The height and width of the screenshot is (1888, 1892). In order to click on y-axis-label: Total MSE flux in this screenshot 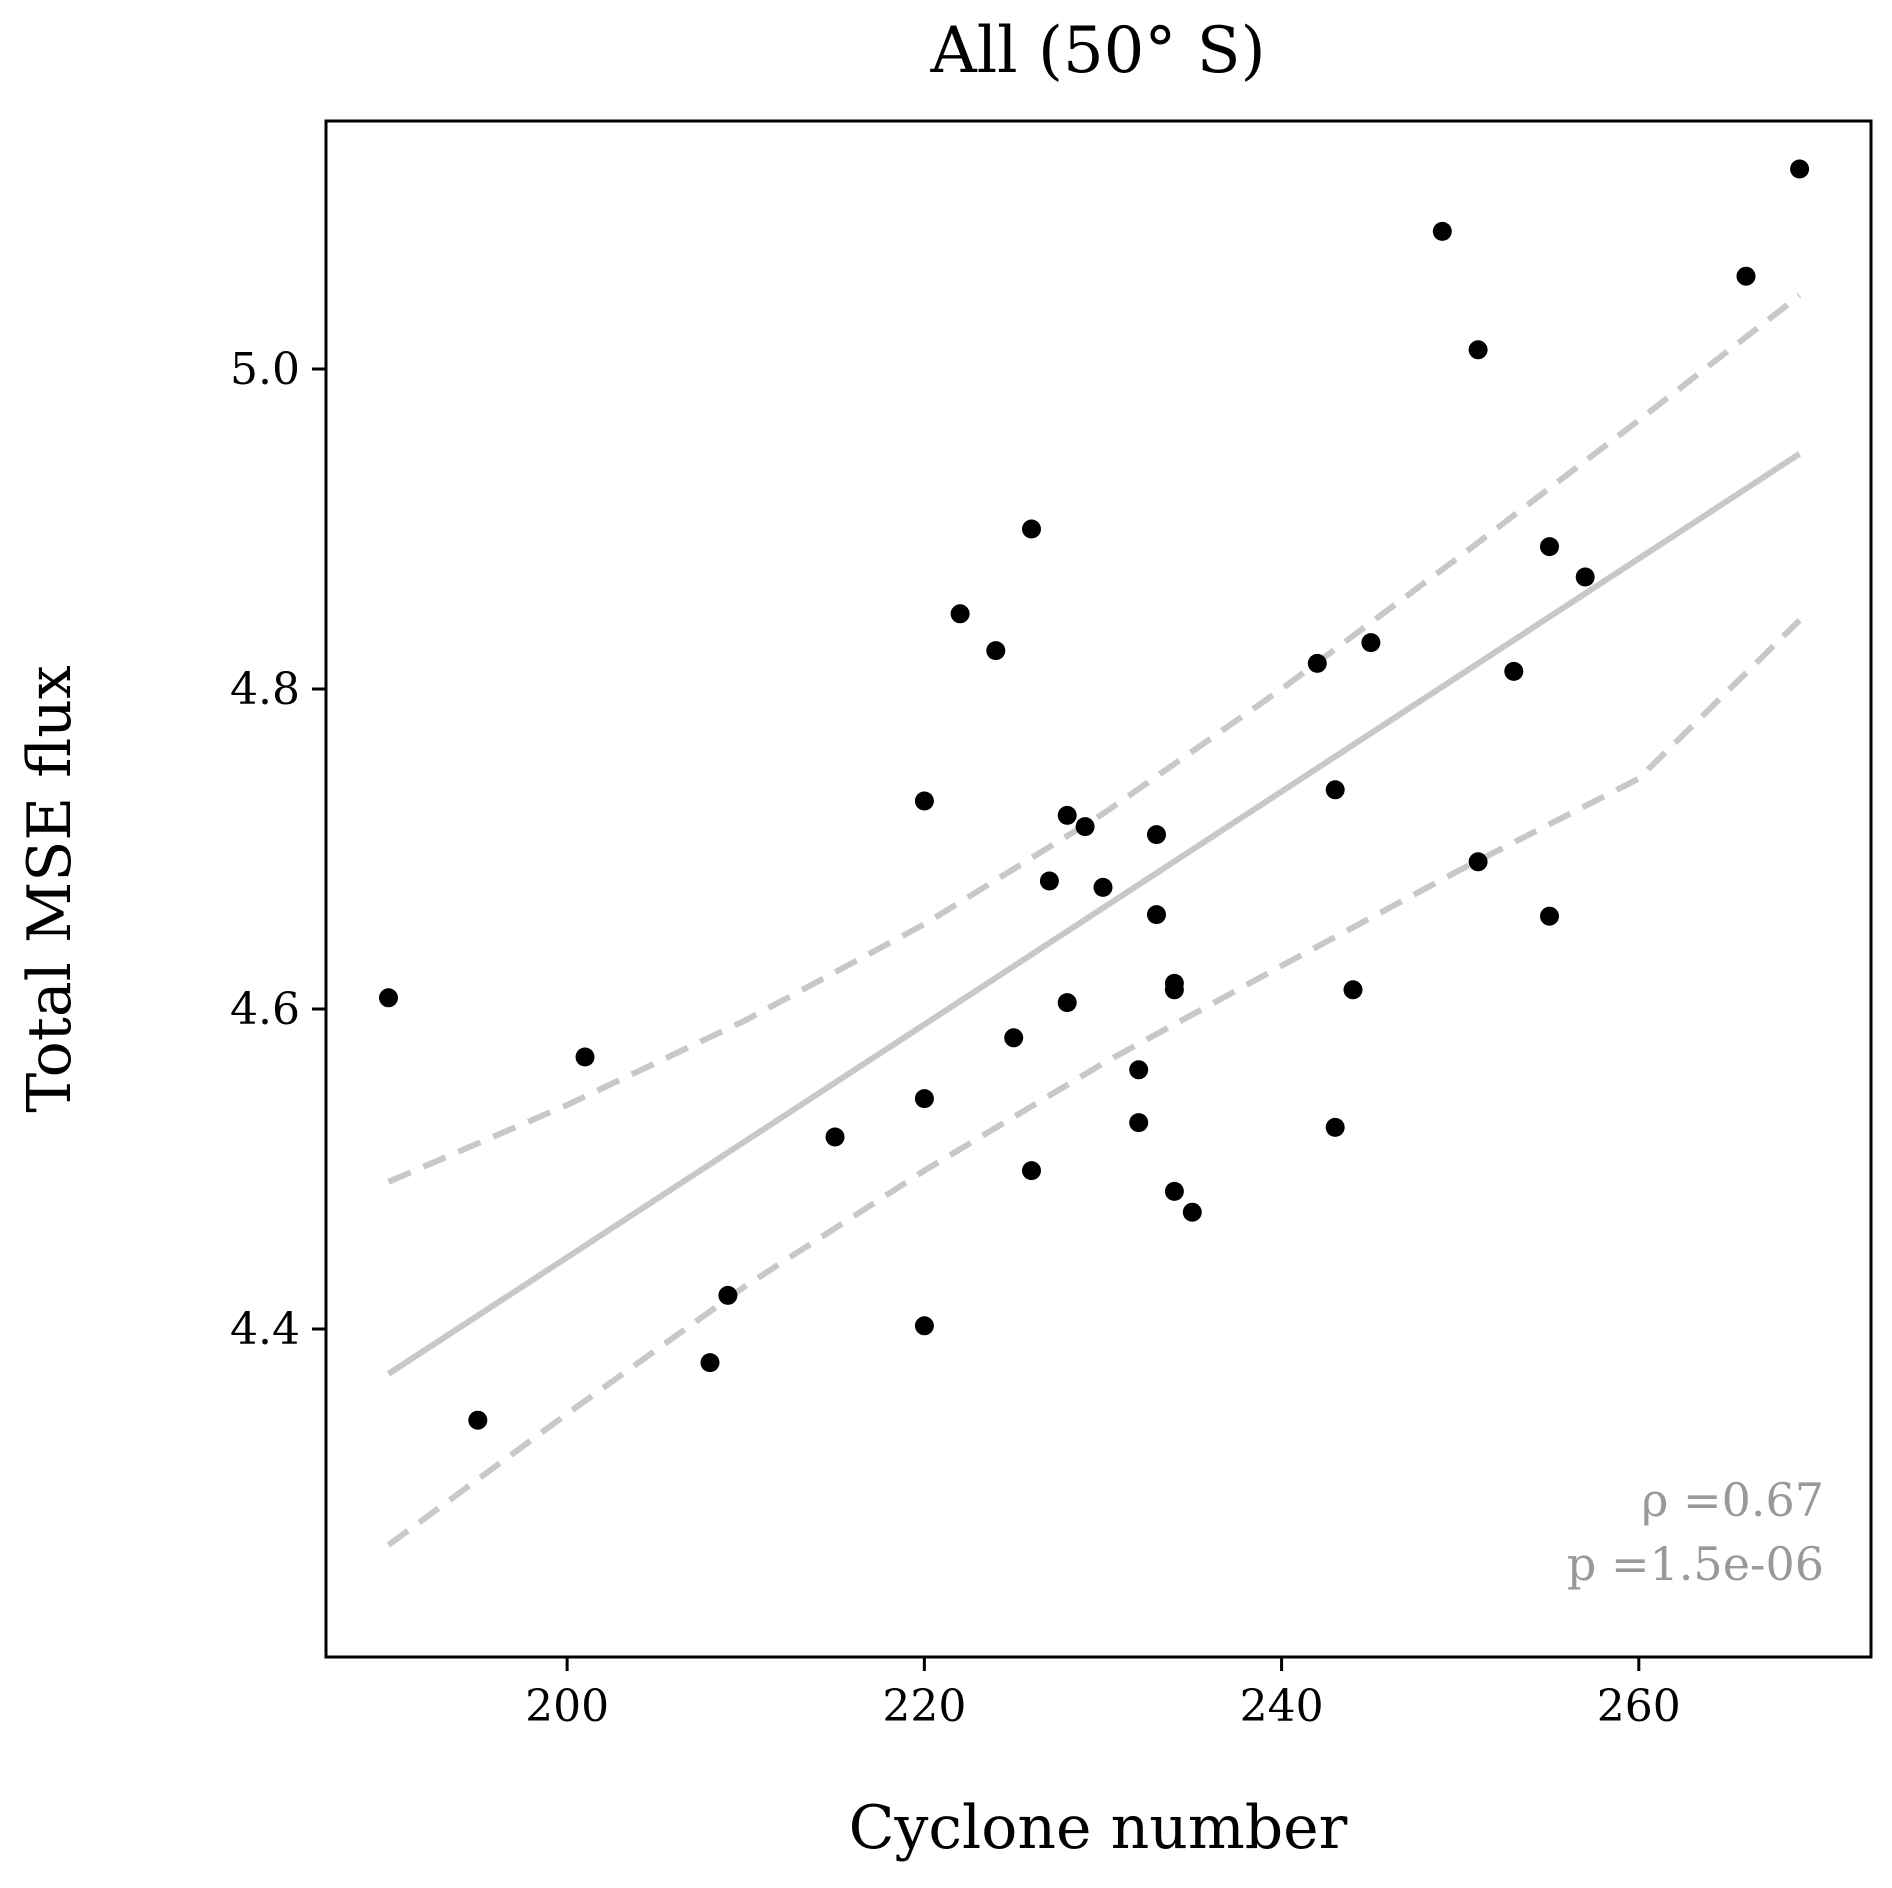, I will do `click(50, 889)`.